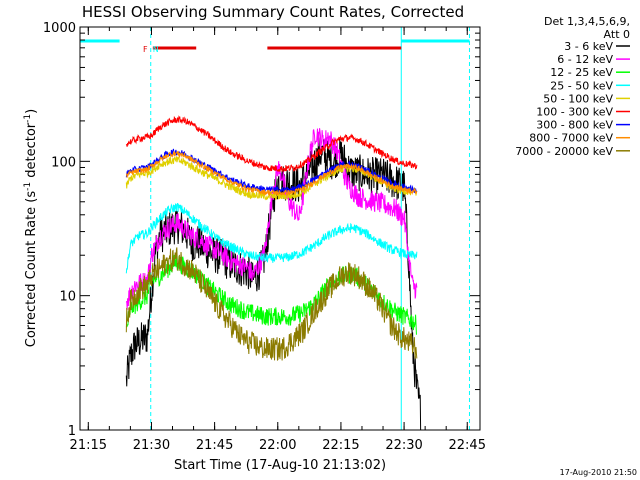 The height and width of the screenshot is (480, 640). I want to click on y-tick-label-3: 1000, so click(59, 28).